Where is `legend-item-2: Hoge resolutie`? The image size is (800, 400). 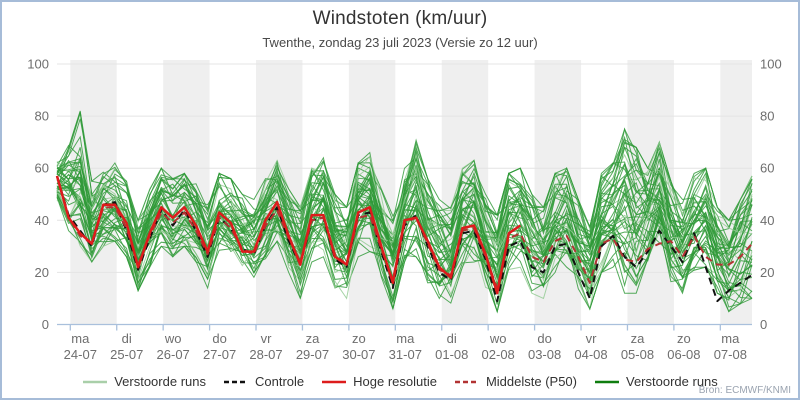 legend-item-2: Hoge resolutie is located at coordinates (379, 381).